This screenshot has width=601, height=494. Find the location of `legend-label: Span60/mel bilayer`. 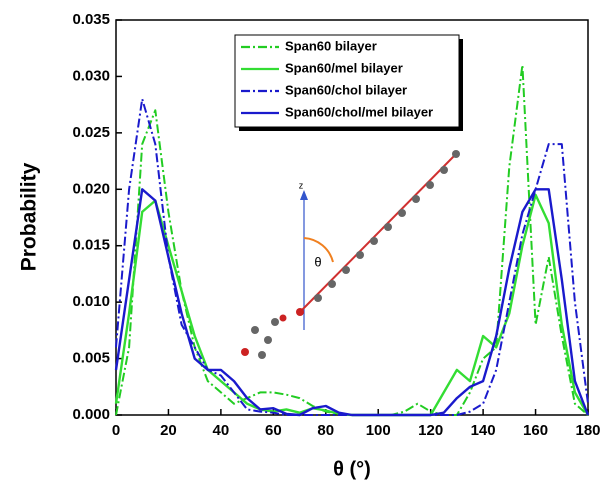

legend-label: Span60/mel bilayer is located at coordinates (344, 67).